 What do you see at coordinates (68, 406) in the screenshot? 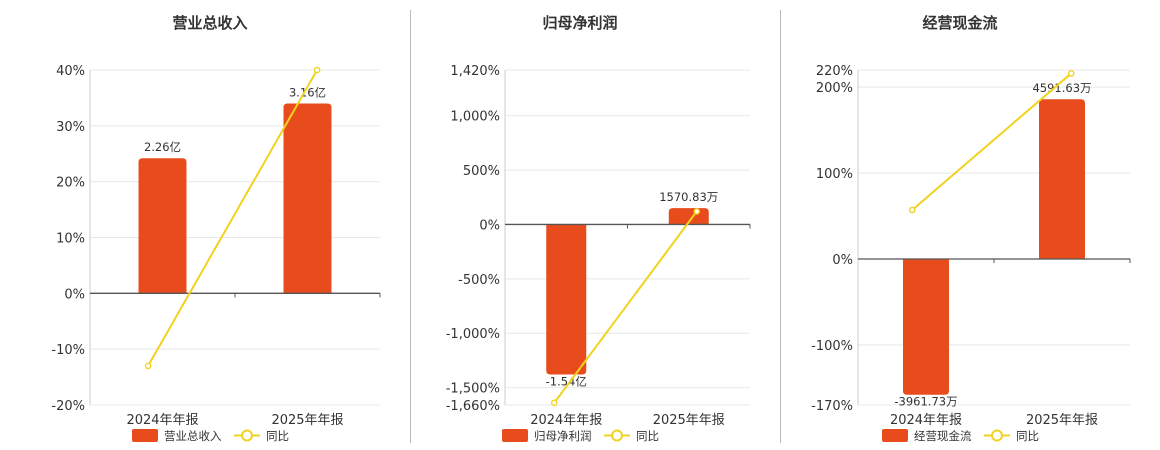
I see `y-tick-label: -20%` at bounding box center [68, 406].